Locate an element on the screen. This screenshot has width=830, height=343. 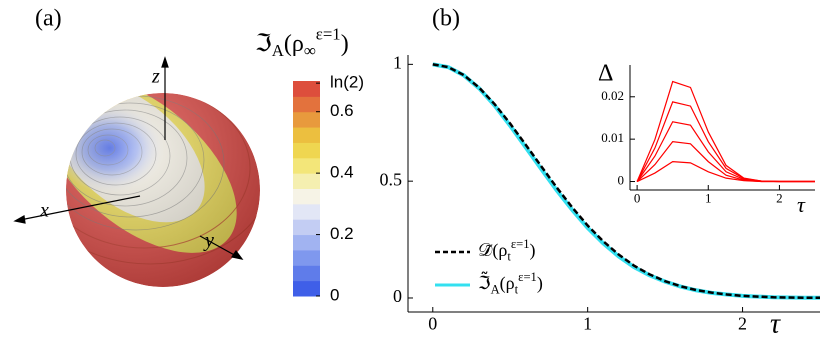
colorbar-tick-label: ln(2) is located at coordinates (347, 82).